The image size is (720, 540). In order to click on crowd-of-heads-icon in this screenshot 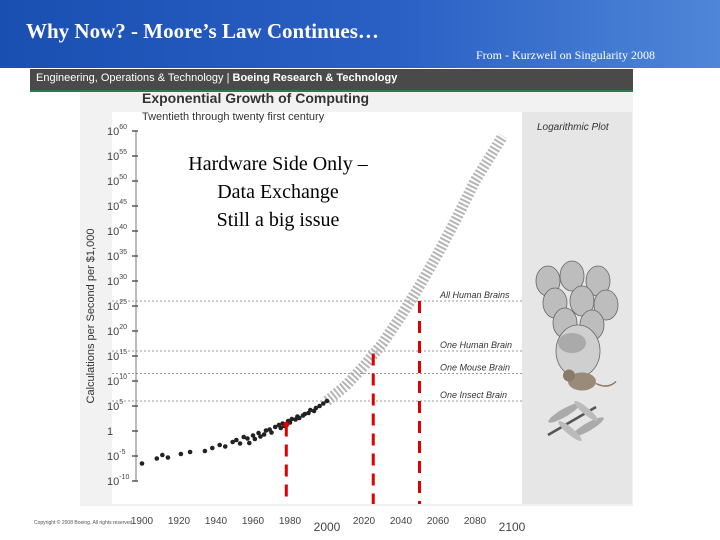, I will do `click(577, 300)`.